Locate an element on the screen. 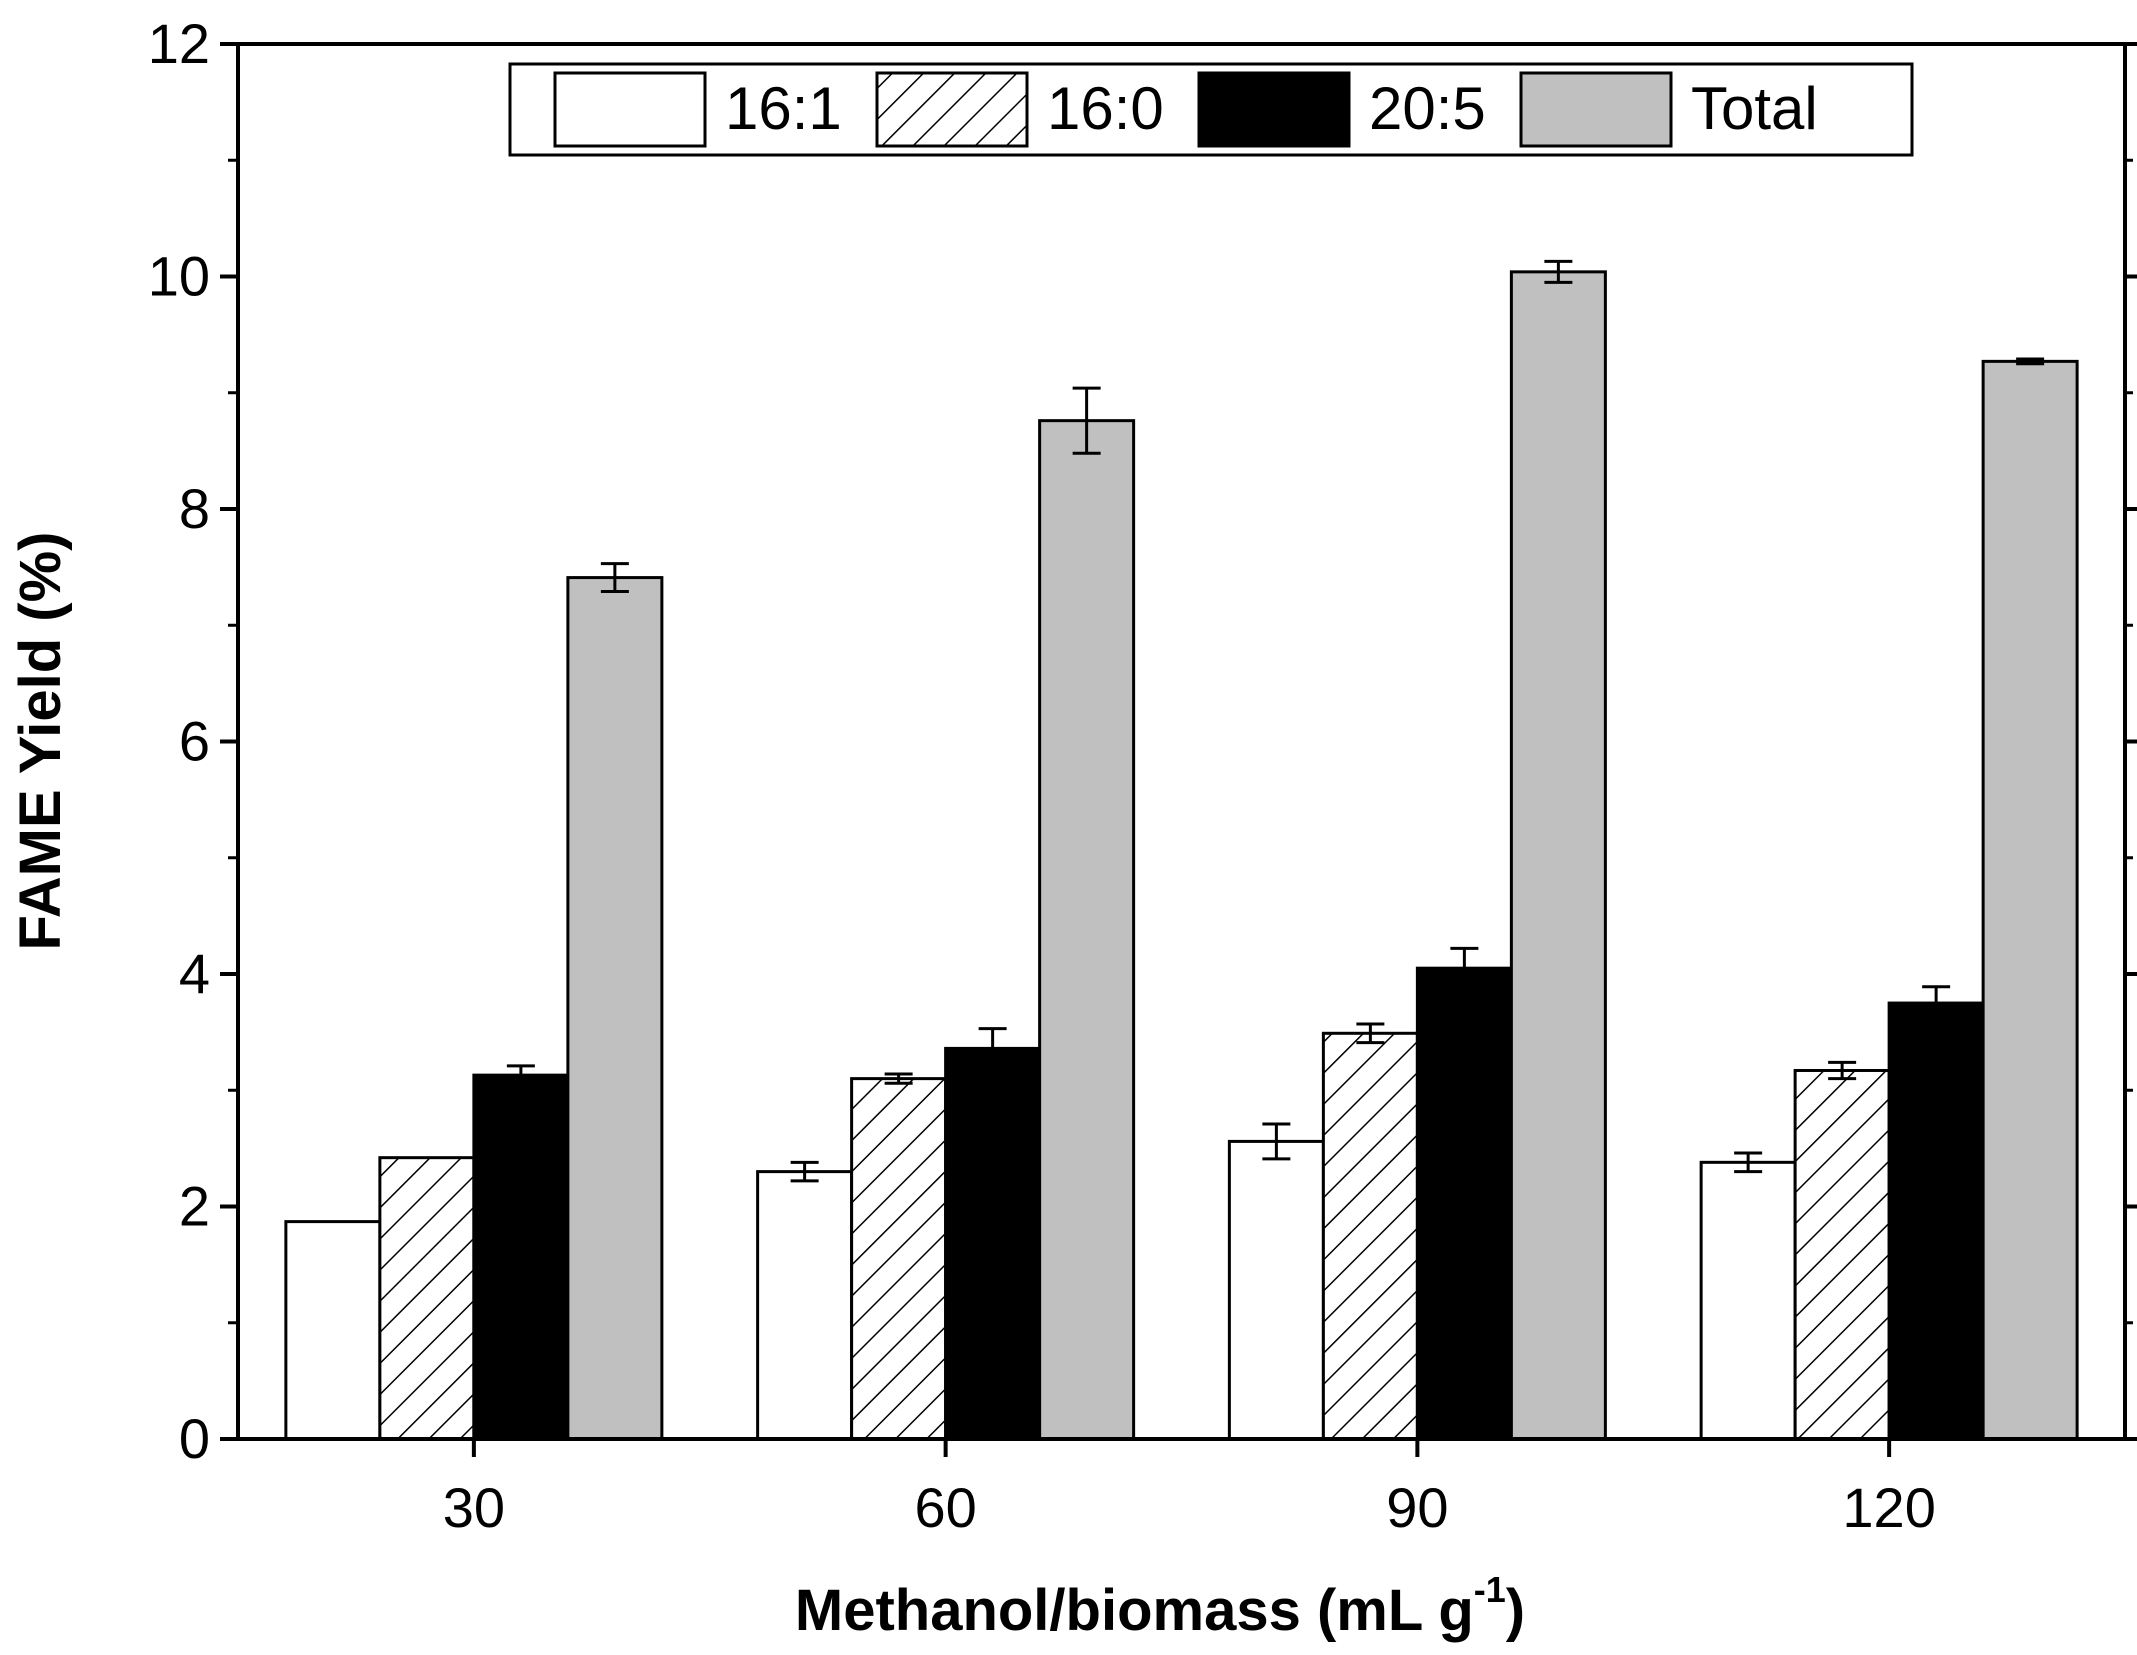 This screenshot has width=2137, height=1655. legend-label: 16:0 is located at coordinates (1105, 108).